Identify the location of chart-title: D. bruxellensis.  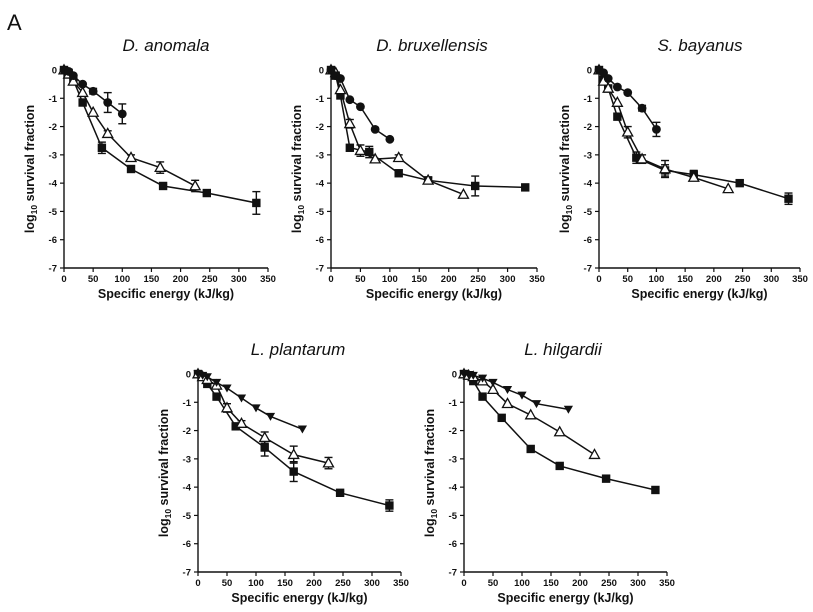
(432, 45).